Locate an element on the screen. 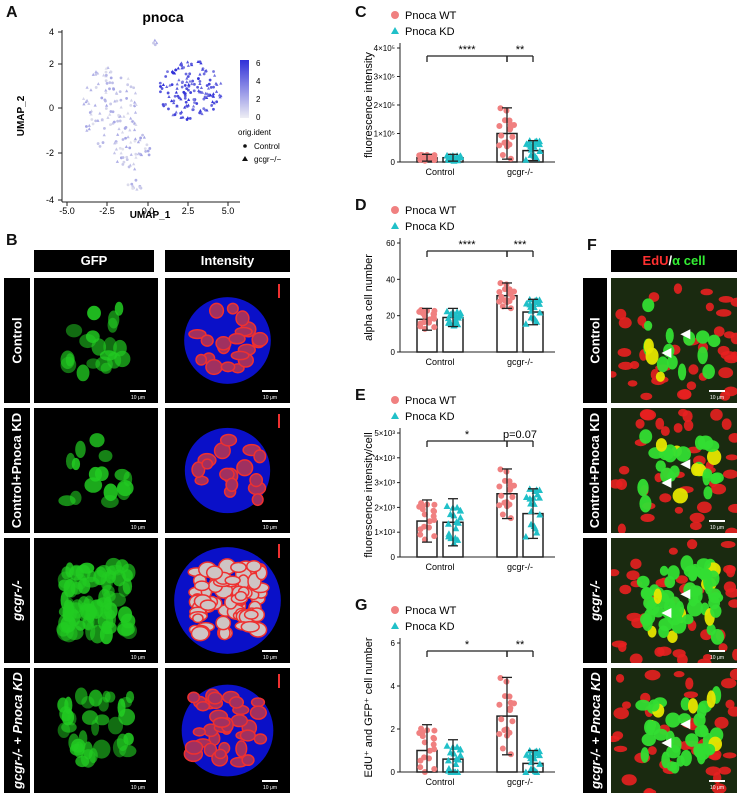 This screenshot has height=800, width=738. y-tick-label: 2×10³ is located at coordinates (384, 507).